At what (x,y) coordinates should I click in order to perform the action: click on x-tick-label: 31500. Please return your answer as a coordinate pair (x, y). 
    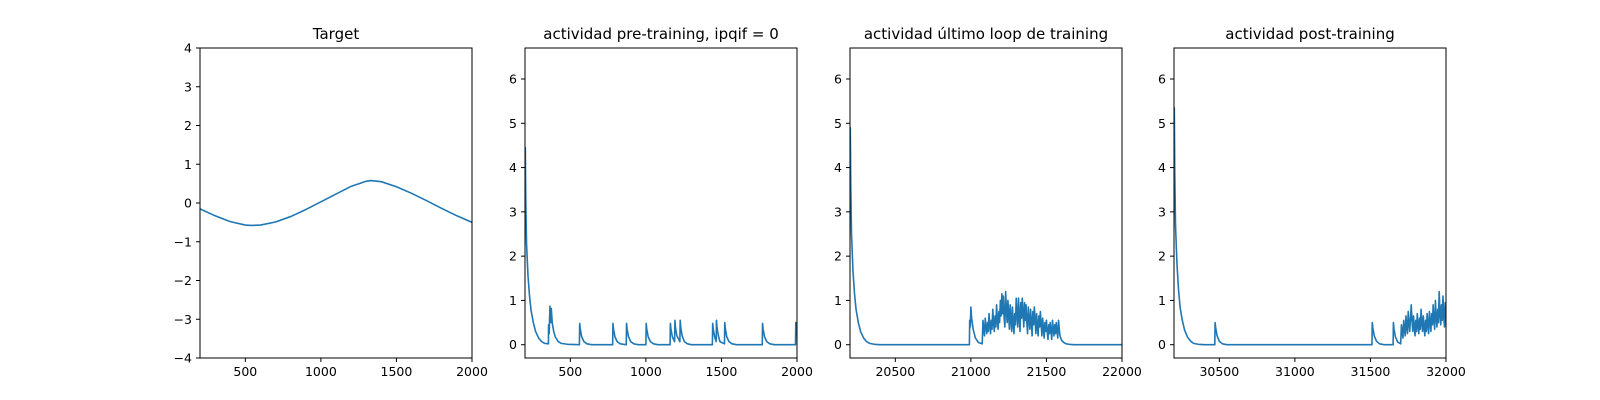
    Looking at the image, I should click on (1371, 371).